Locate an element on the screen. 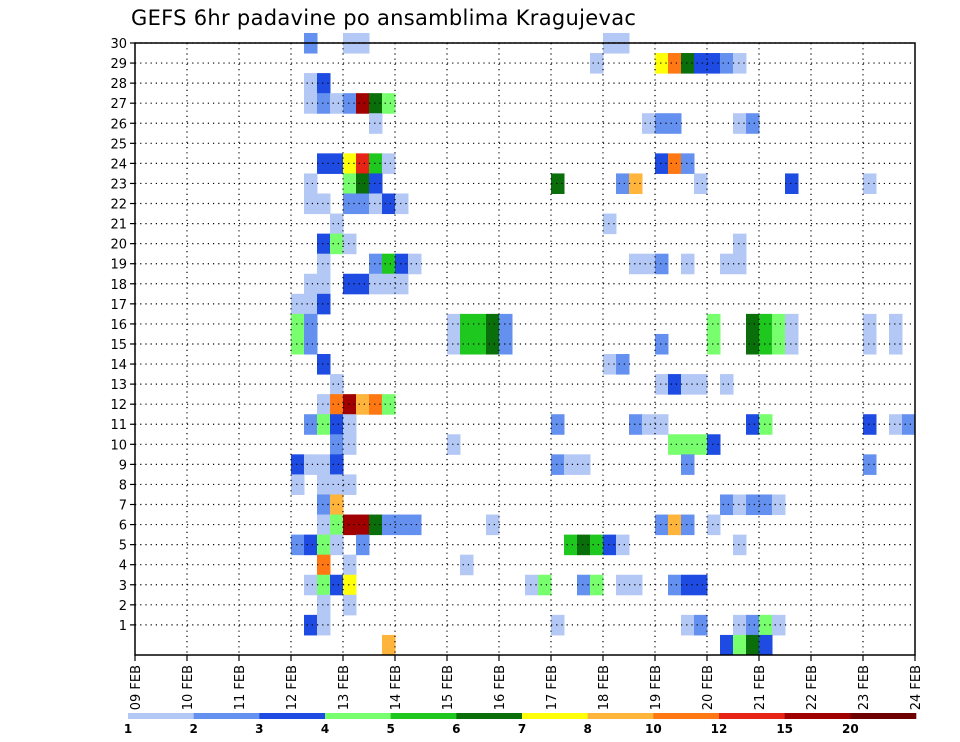  y-tick-label: 6 is located at coordinates (123, 526).